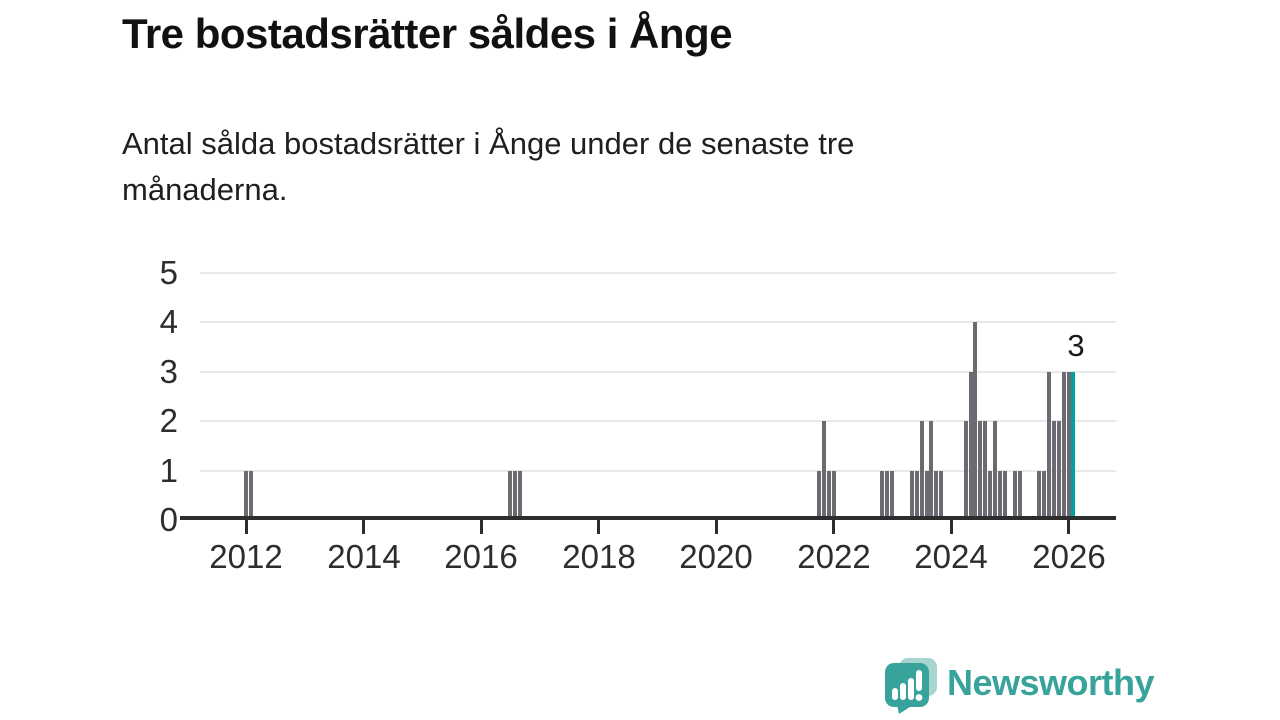 The image size is (1280, 720). I want to click on x-axis-label: 2016, so click(481, 556).